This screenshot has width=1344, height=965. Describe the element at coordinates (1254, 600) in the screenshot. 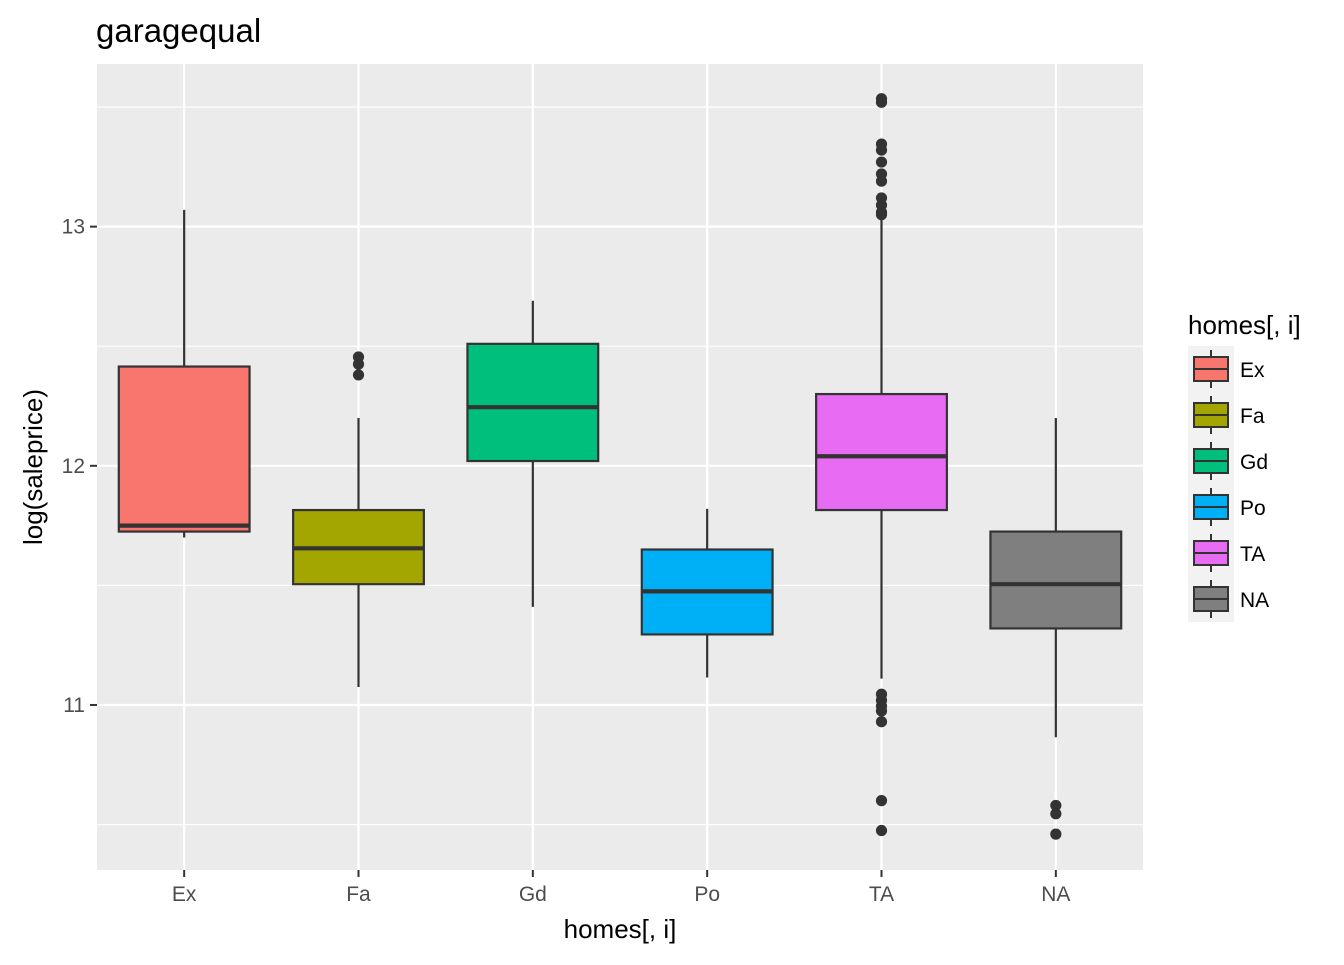

I see `legend-label: NA` at that location.